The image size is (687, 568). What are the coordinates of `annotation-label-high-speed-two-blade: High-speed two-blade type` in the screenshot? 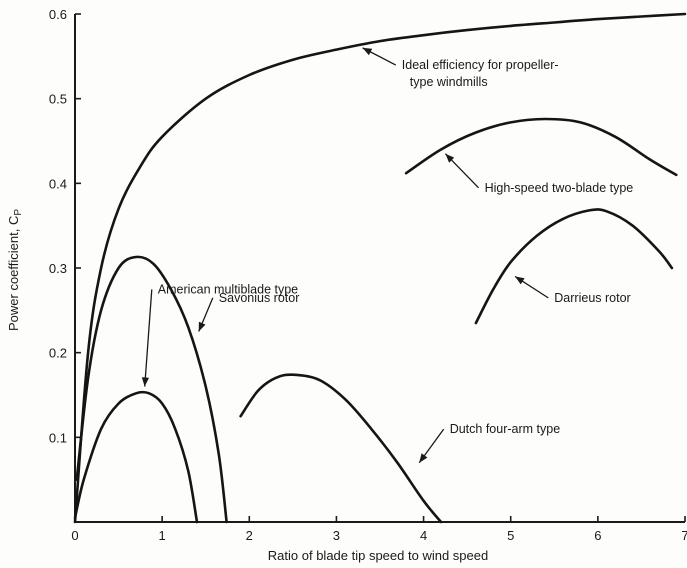 It's located at (559, 188).